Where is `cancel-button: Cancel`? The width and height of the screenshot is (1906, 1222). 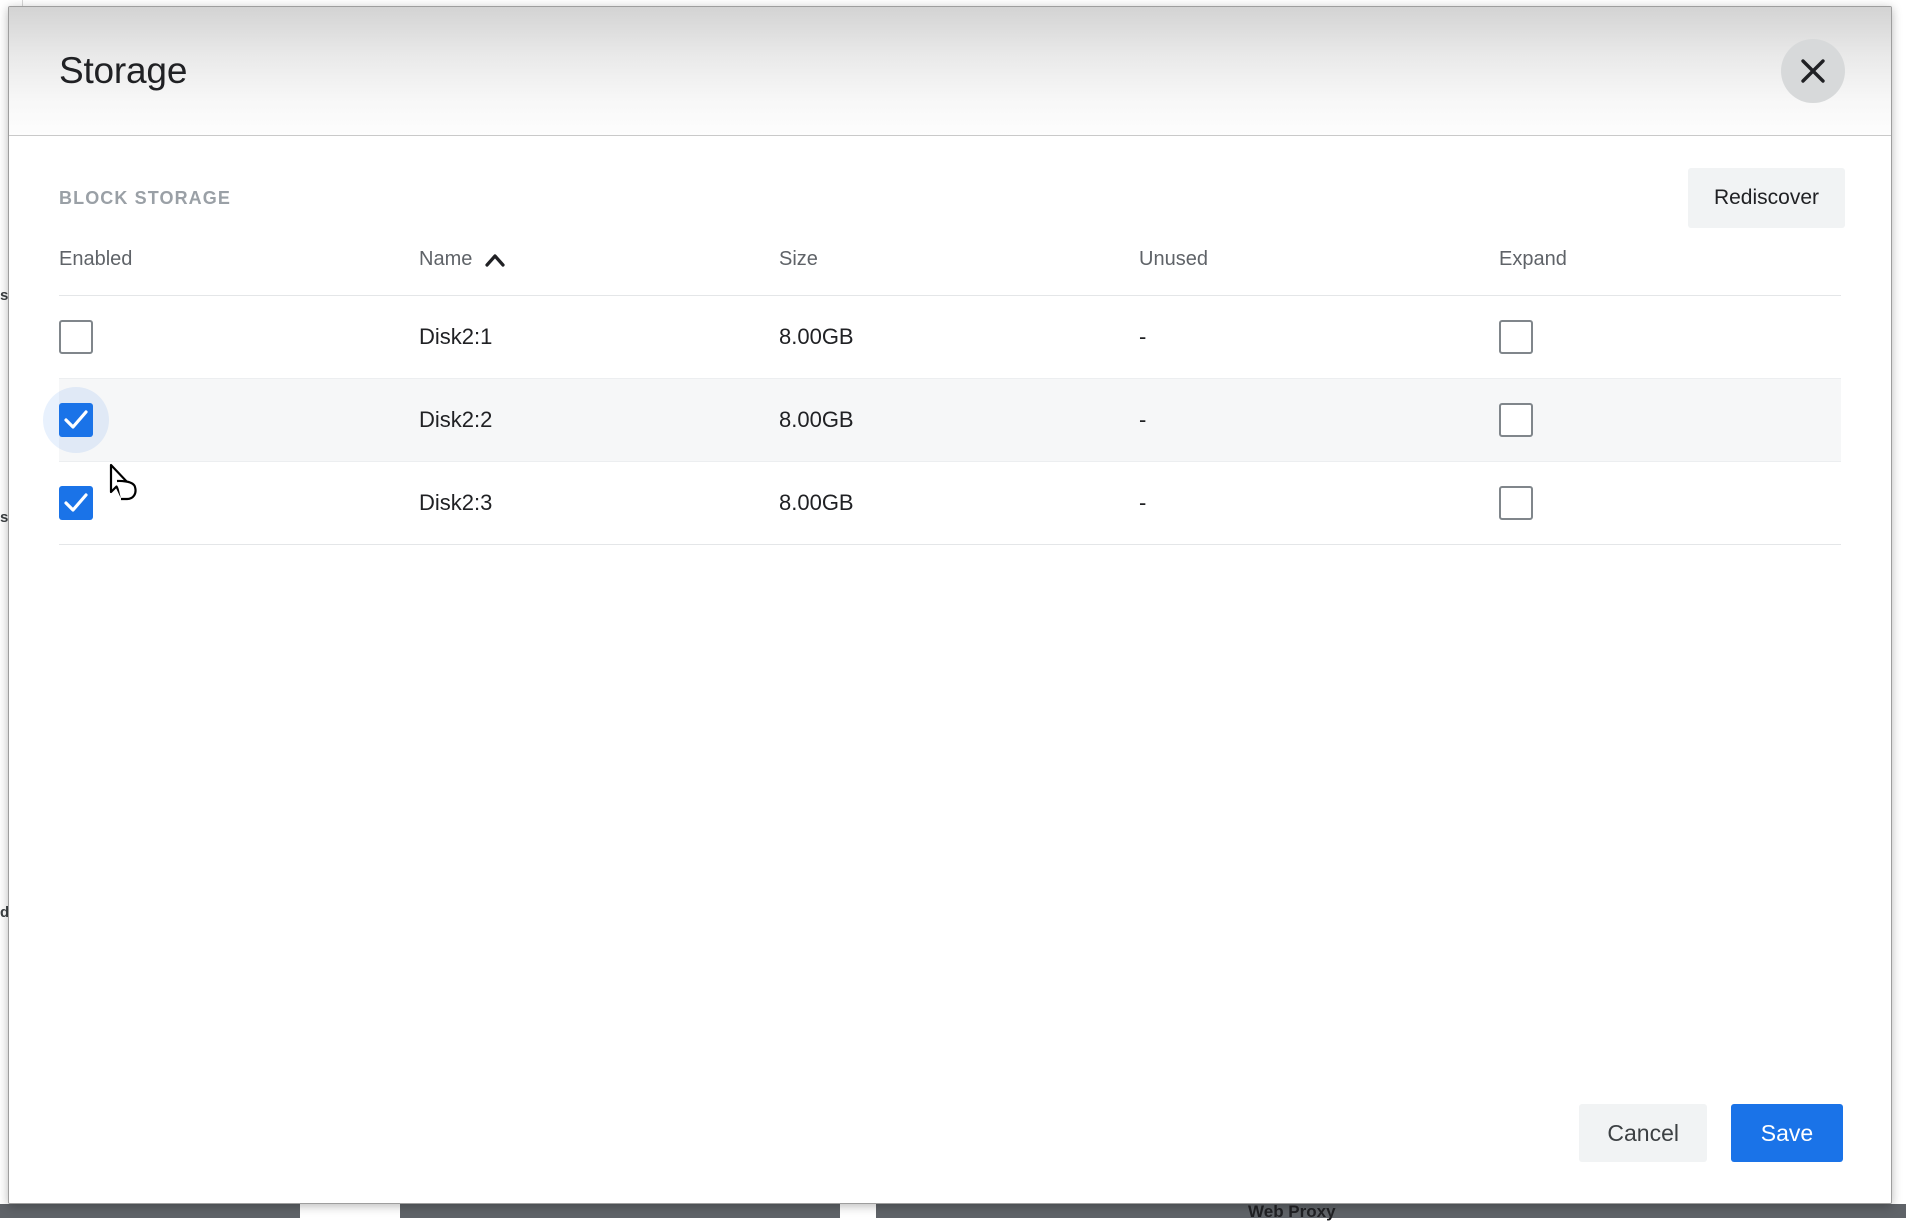
cancel-button: Cancel is located at coordinates (1643, 1133).